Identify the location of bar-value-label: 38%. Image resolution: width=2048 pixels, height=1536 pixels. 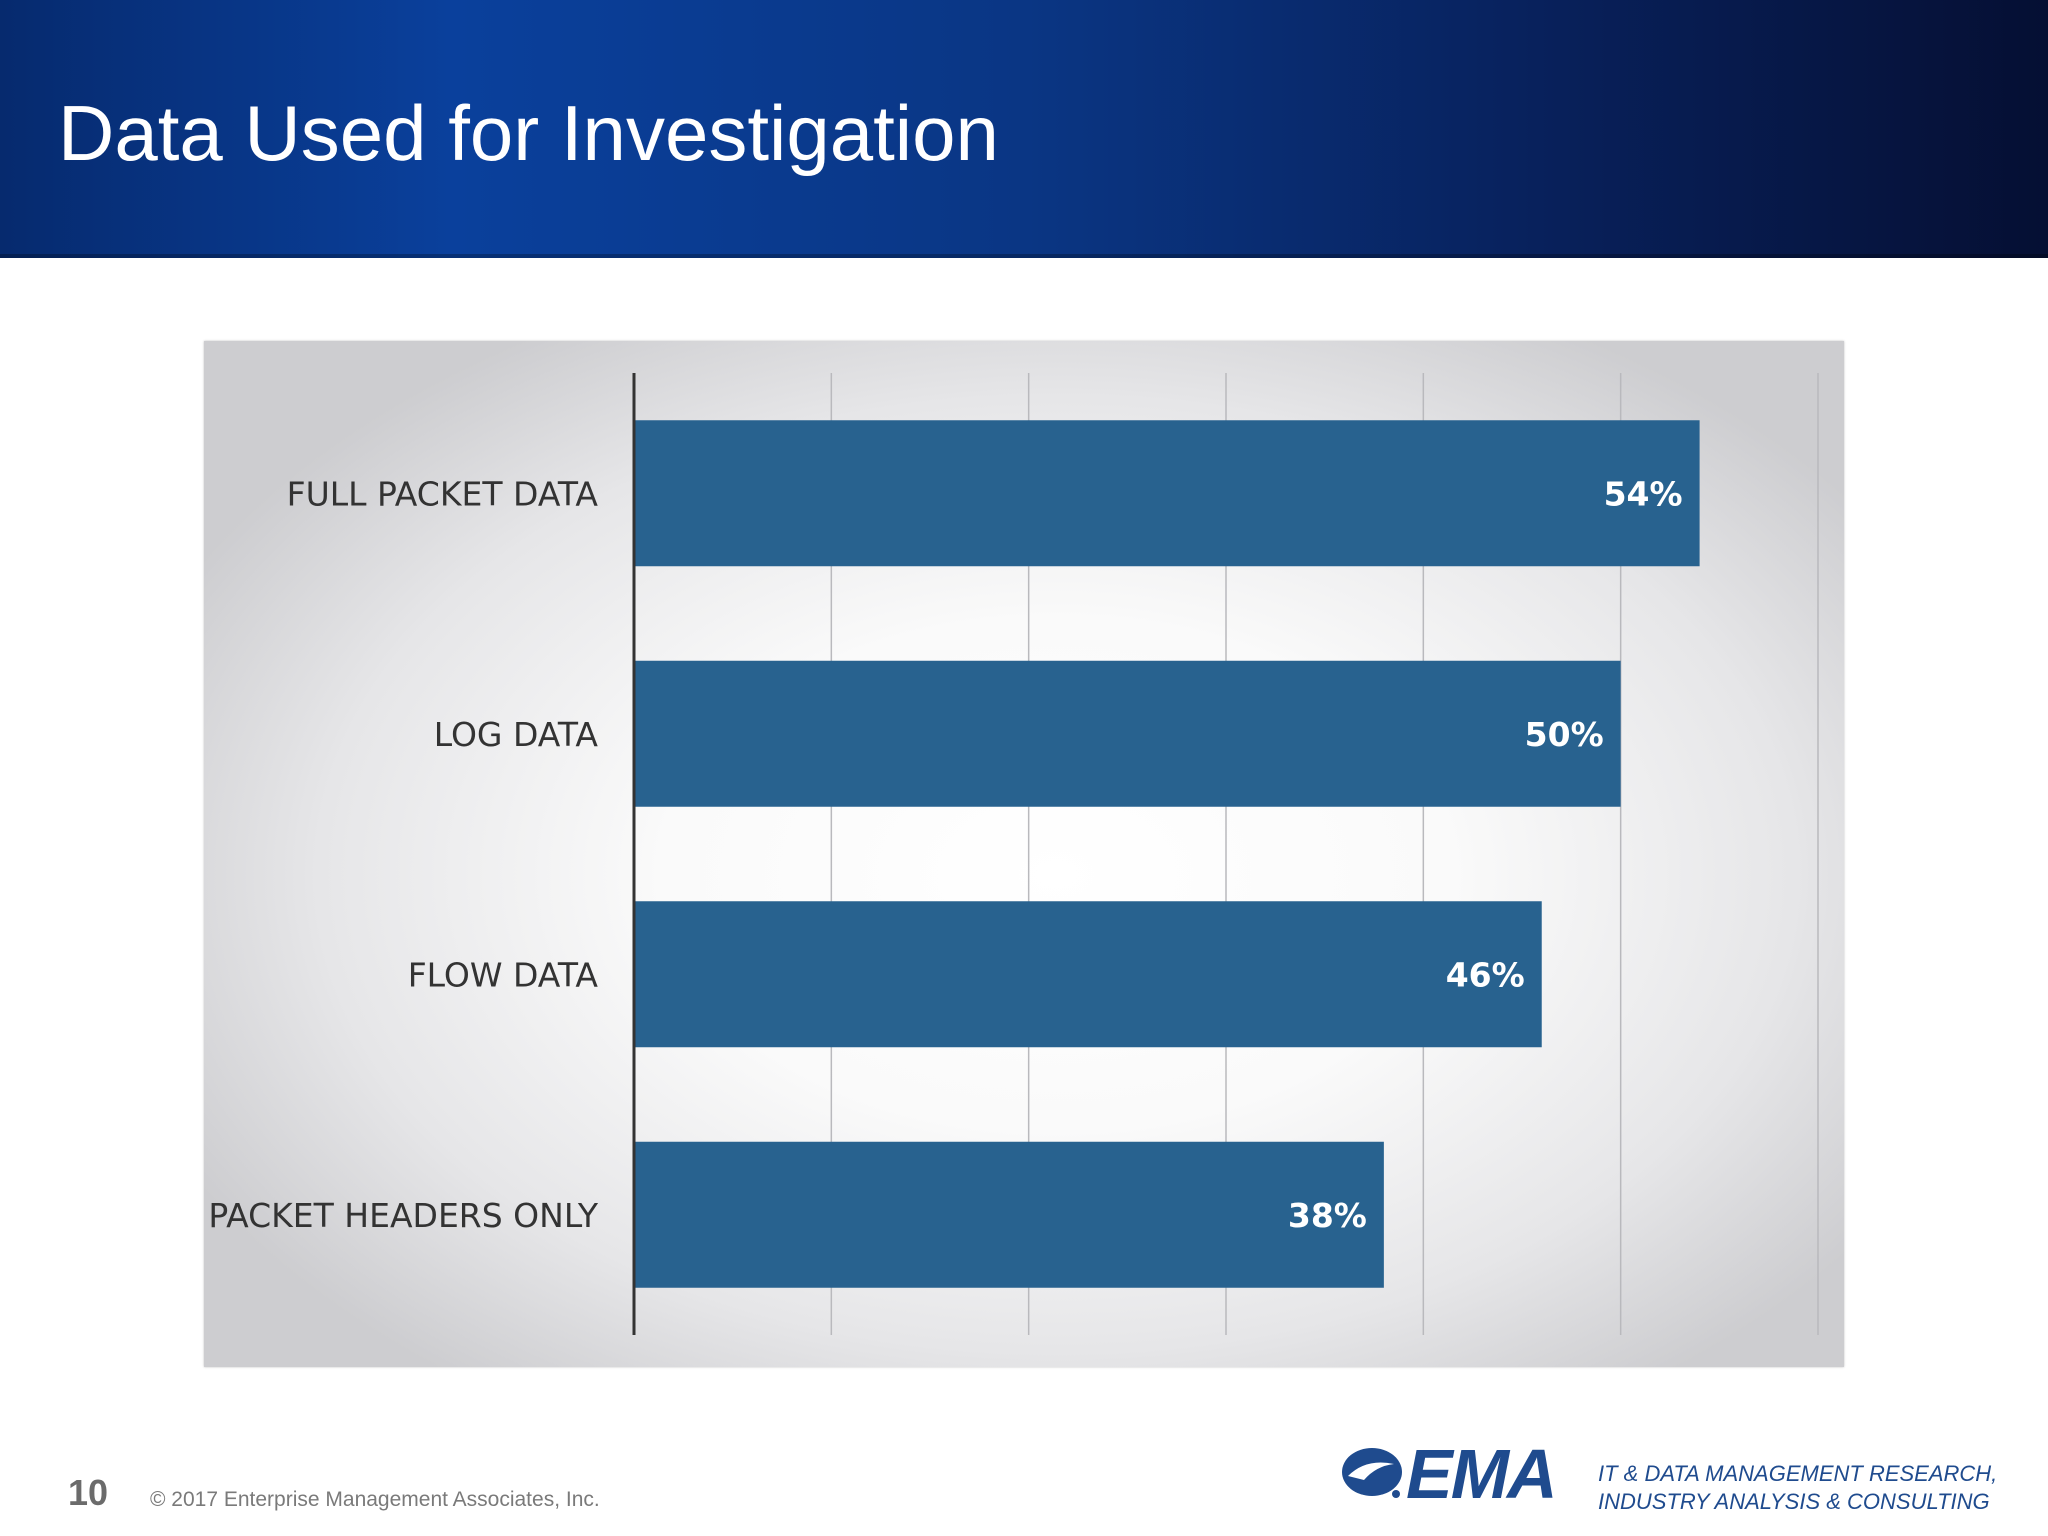
(1327, 1215).